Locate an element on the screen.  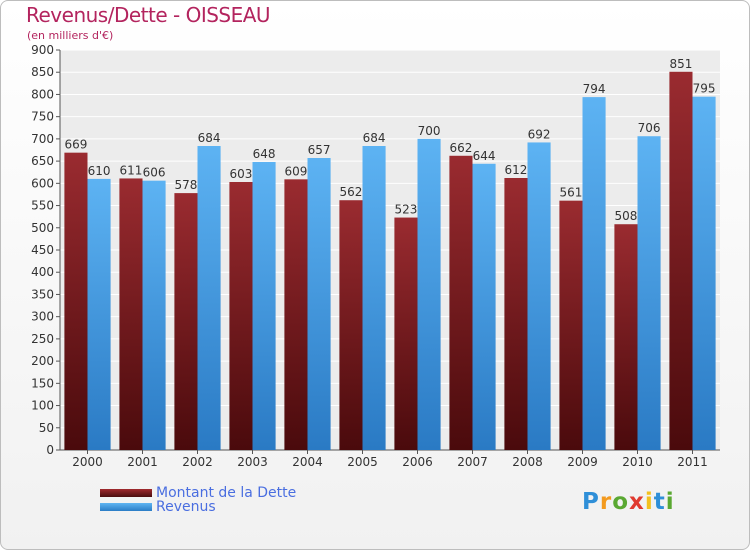
data-label-dette: 612 is located at coordinates (515, 170).